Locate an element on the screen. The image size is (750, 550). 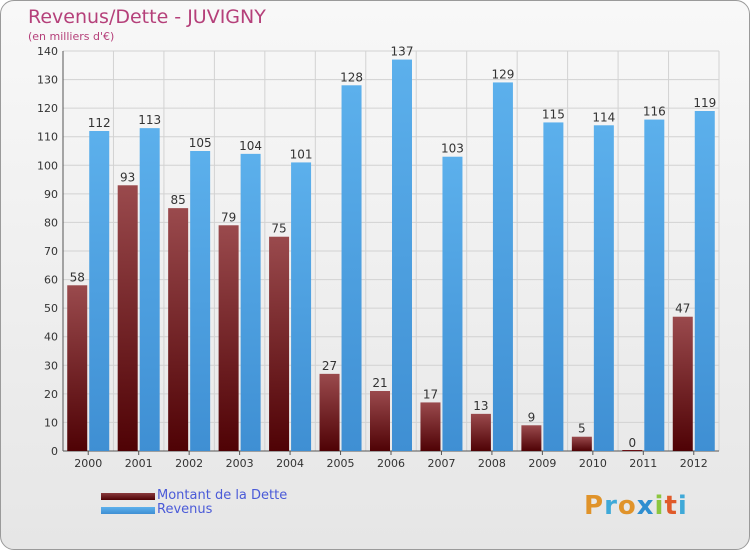
y-tick-label: 40 is located at coordinates (51, 337).